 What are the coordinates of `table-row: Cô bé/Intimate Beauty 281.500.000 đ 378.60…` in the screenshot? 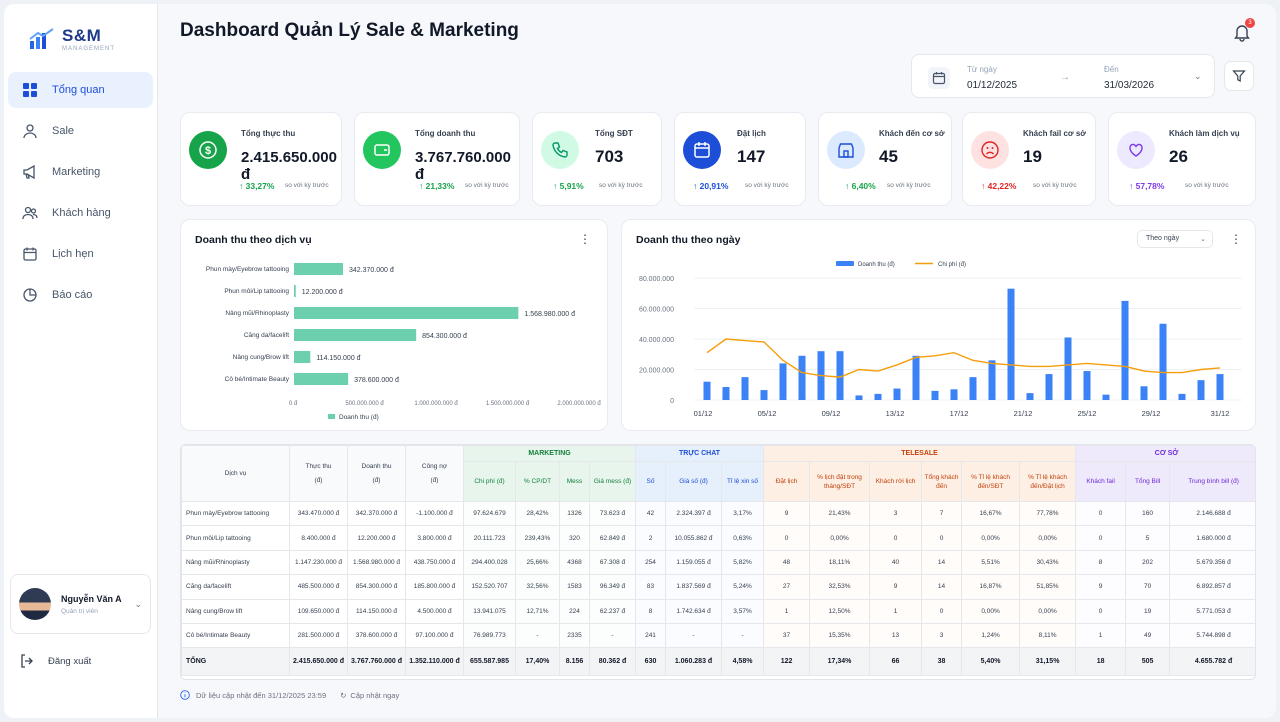 It's located at (718, 635).